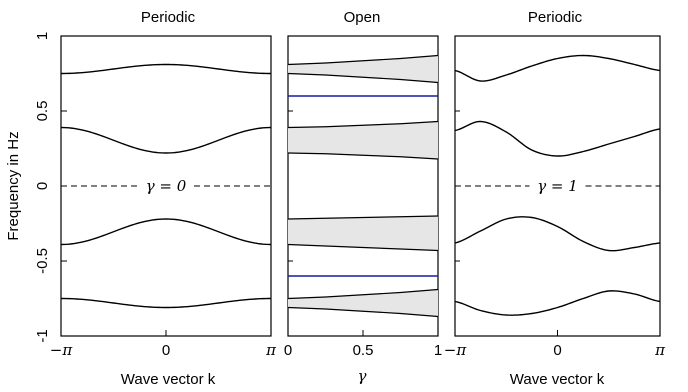  I want to click on x-tick-label: 0.5, so click(363, 350).